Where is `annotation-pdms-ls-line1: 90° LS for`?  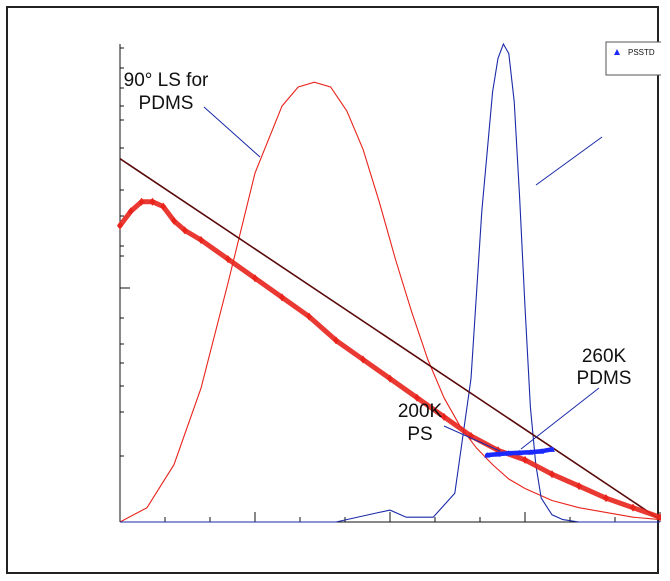
annotation-pdms-ls-line1: 90° LS for is located at coordinates (166, 80).